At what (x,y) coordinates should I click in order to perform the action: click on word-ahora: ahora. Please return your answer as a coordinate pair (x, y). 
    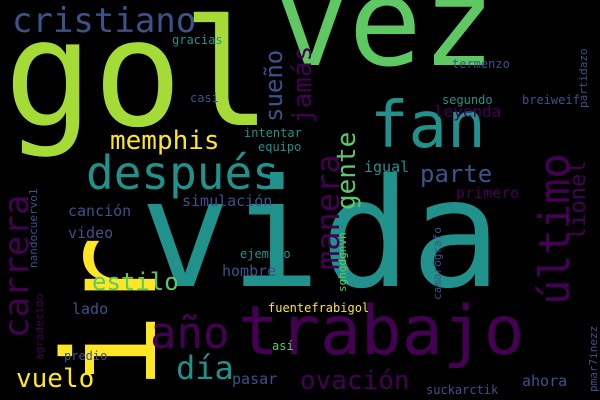
    Looking at the image, I should click on (545, 381).